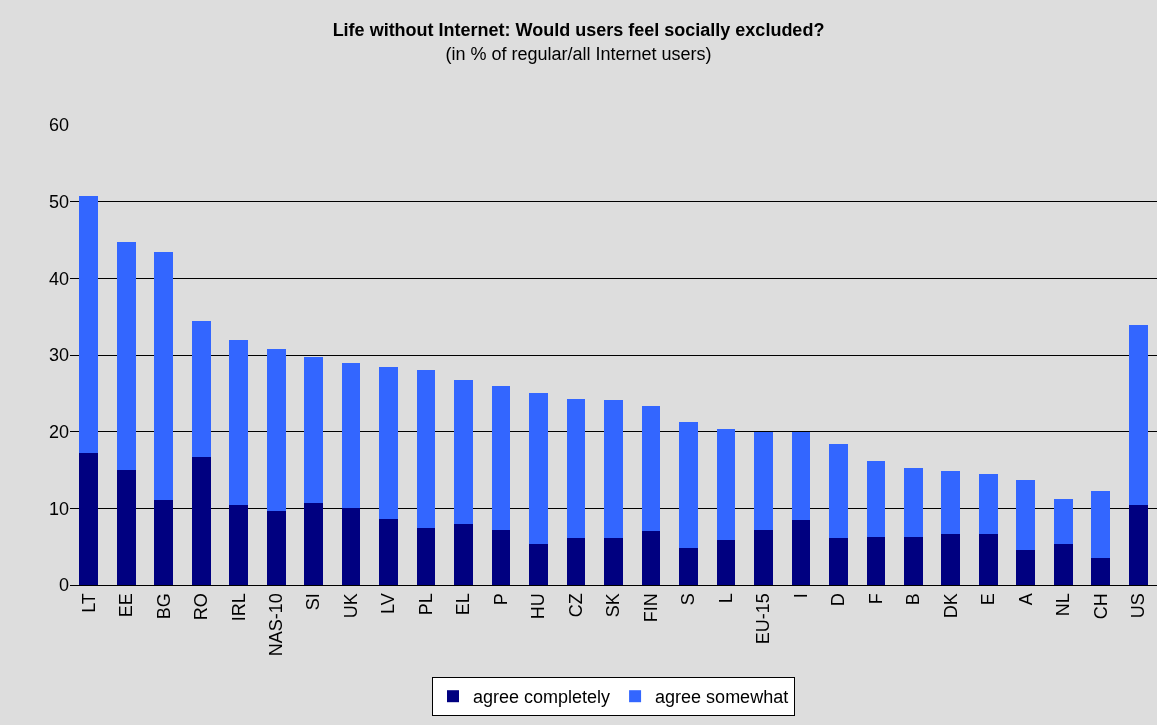  Describe the element at coordinates (58, 125) in the screenshot. I see `y-tick-label: 60` at that location.